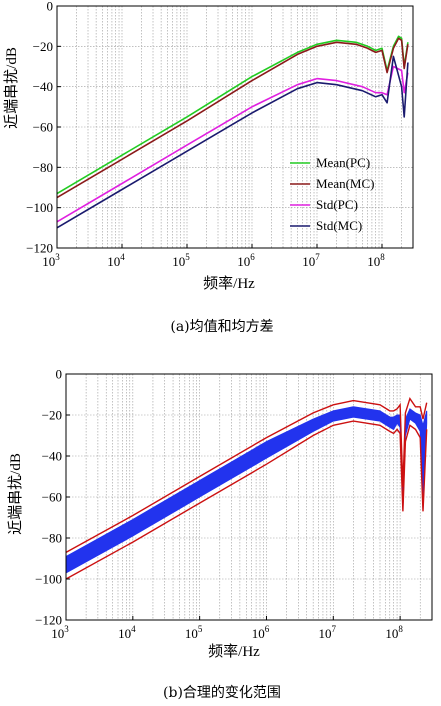  Describe the element at coordinates (222, 692) in the screenshot. I see `chart-b-caption: (b)合理的变化范围` at that location.